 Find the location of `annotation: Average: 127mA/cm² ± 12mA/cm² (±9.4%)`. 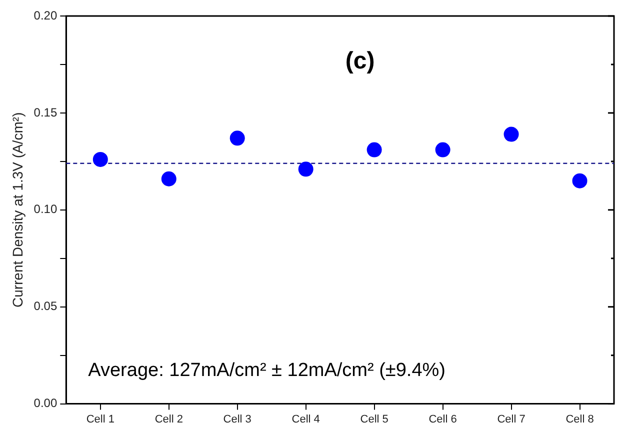

annotation: Average: 127mA/cm² ± 12mA/cm² (±9.4%) is located at coordinates (267, 371).